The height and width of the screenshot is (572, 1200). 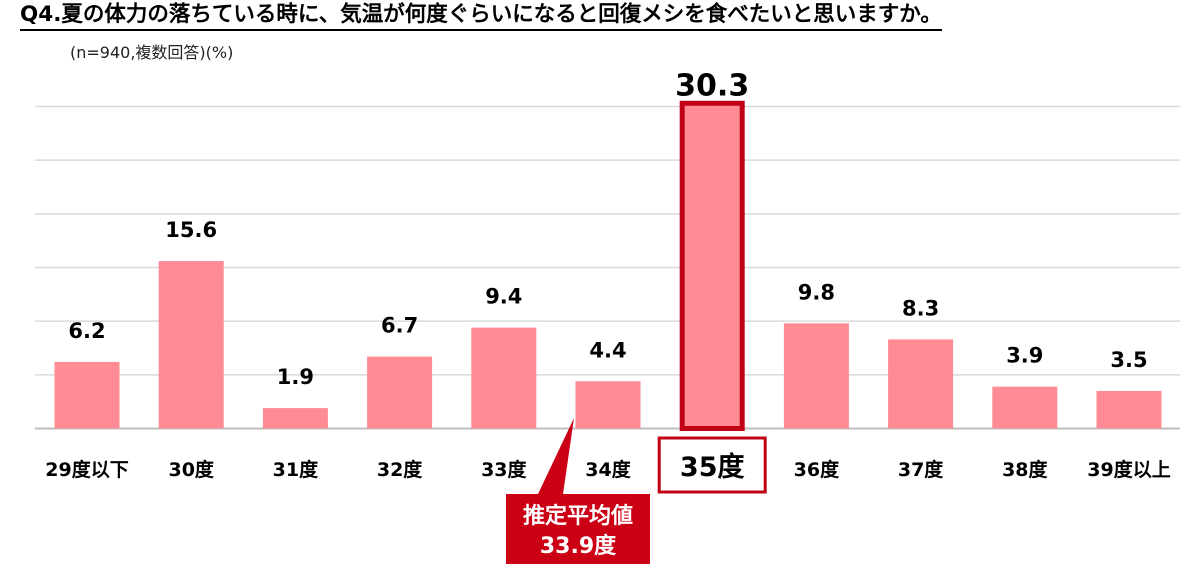 I want to click on tick-label-3: 32度, so click(x=400, y=469).